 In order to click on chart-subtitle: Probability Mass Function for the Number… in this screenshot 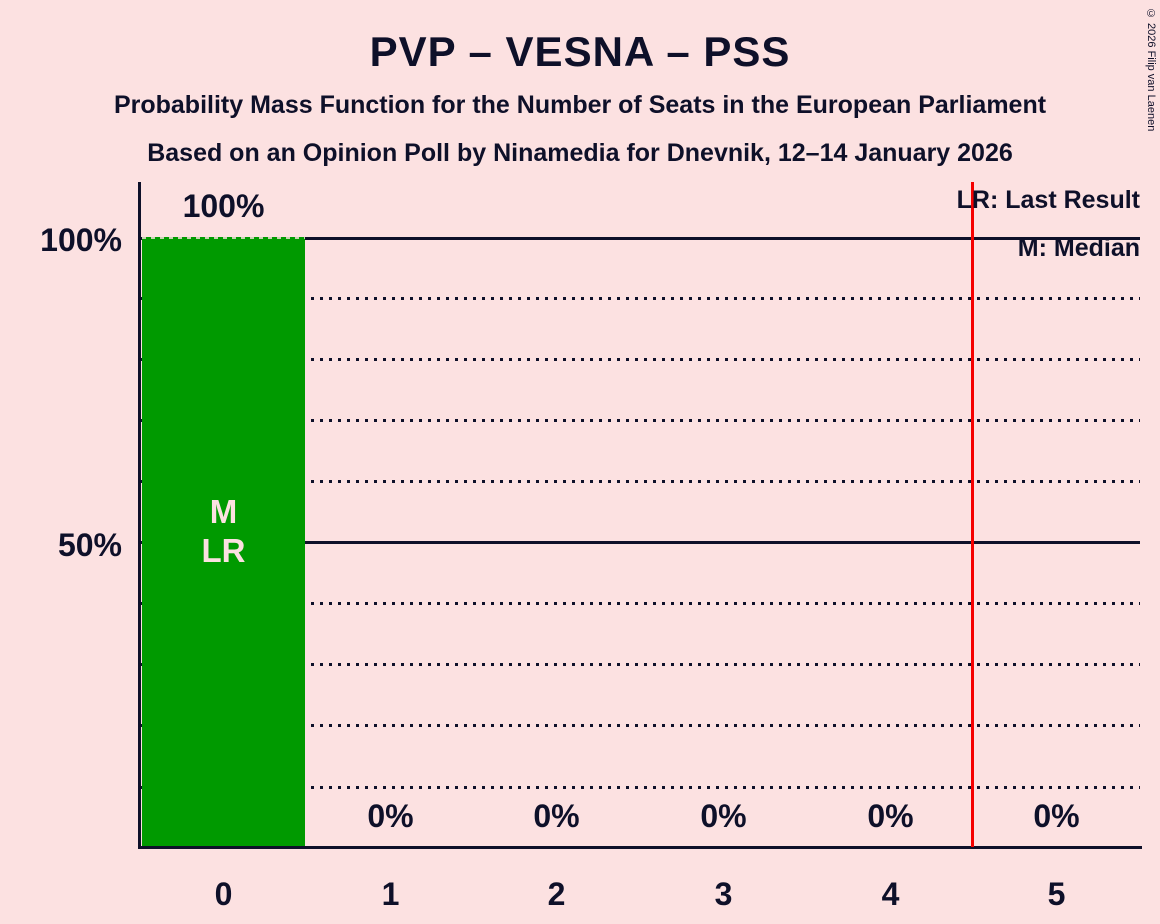, I will do `click(580, 105)`.